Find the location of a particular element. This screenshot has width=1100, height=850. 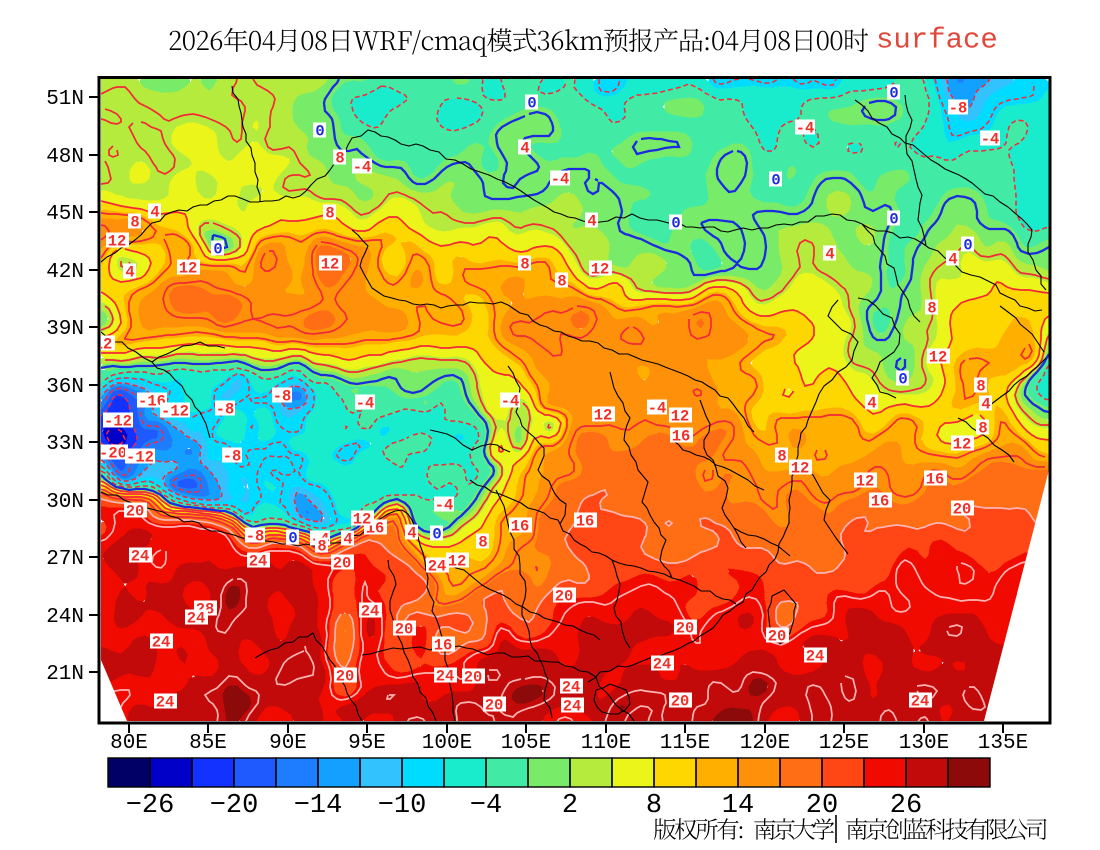

svg-text: 21N is located at coordinates (65, 674).